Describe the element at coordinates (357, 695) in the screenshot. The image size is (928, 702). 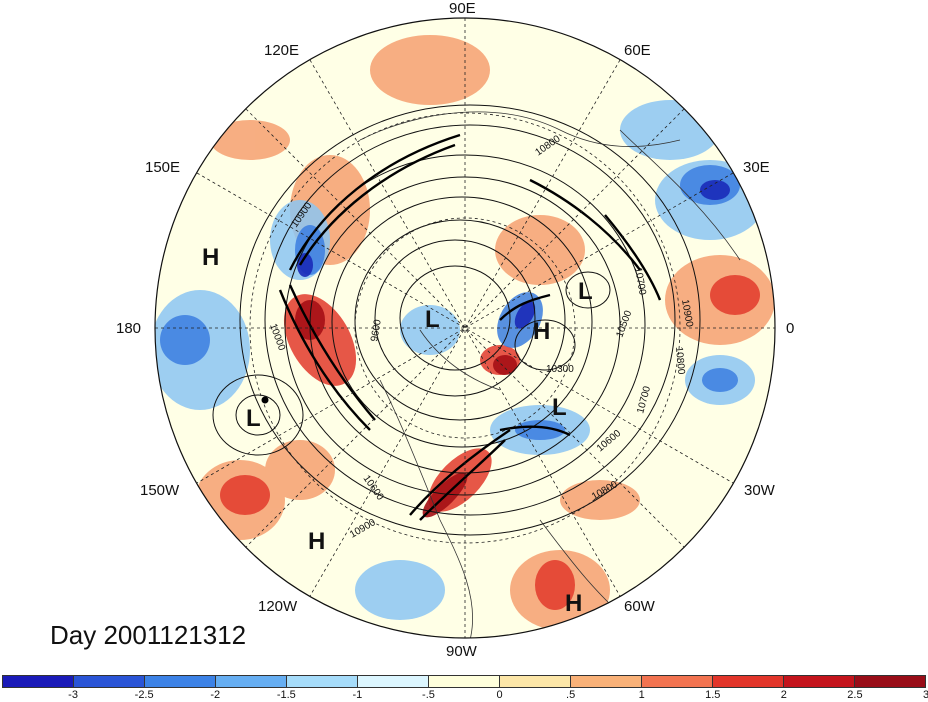
I see `colorbar-tick-label: -1` at that location.